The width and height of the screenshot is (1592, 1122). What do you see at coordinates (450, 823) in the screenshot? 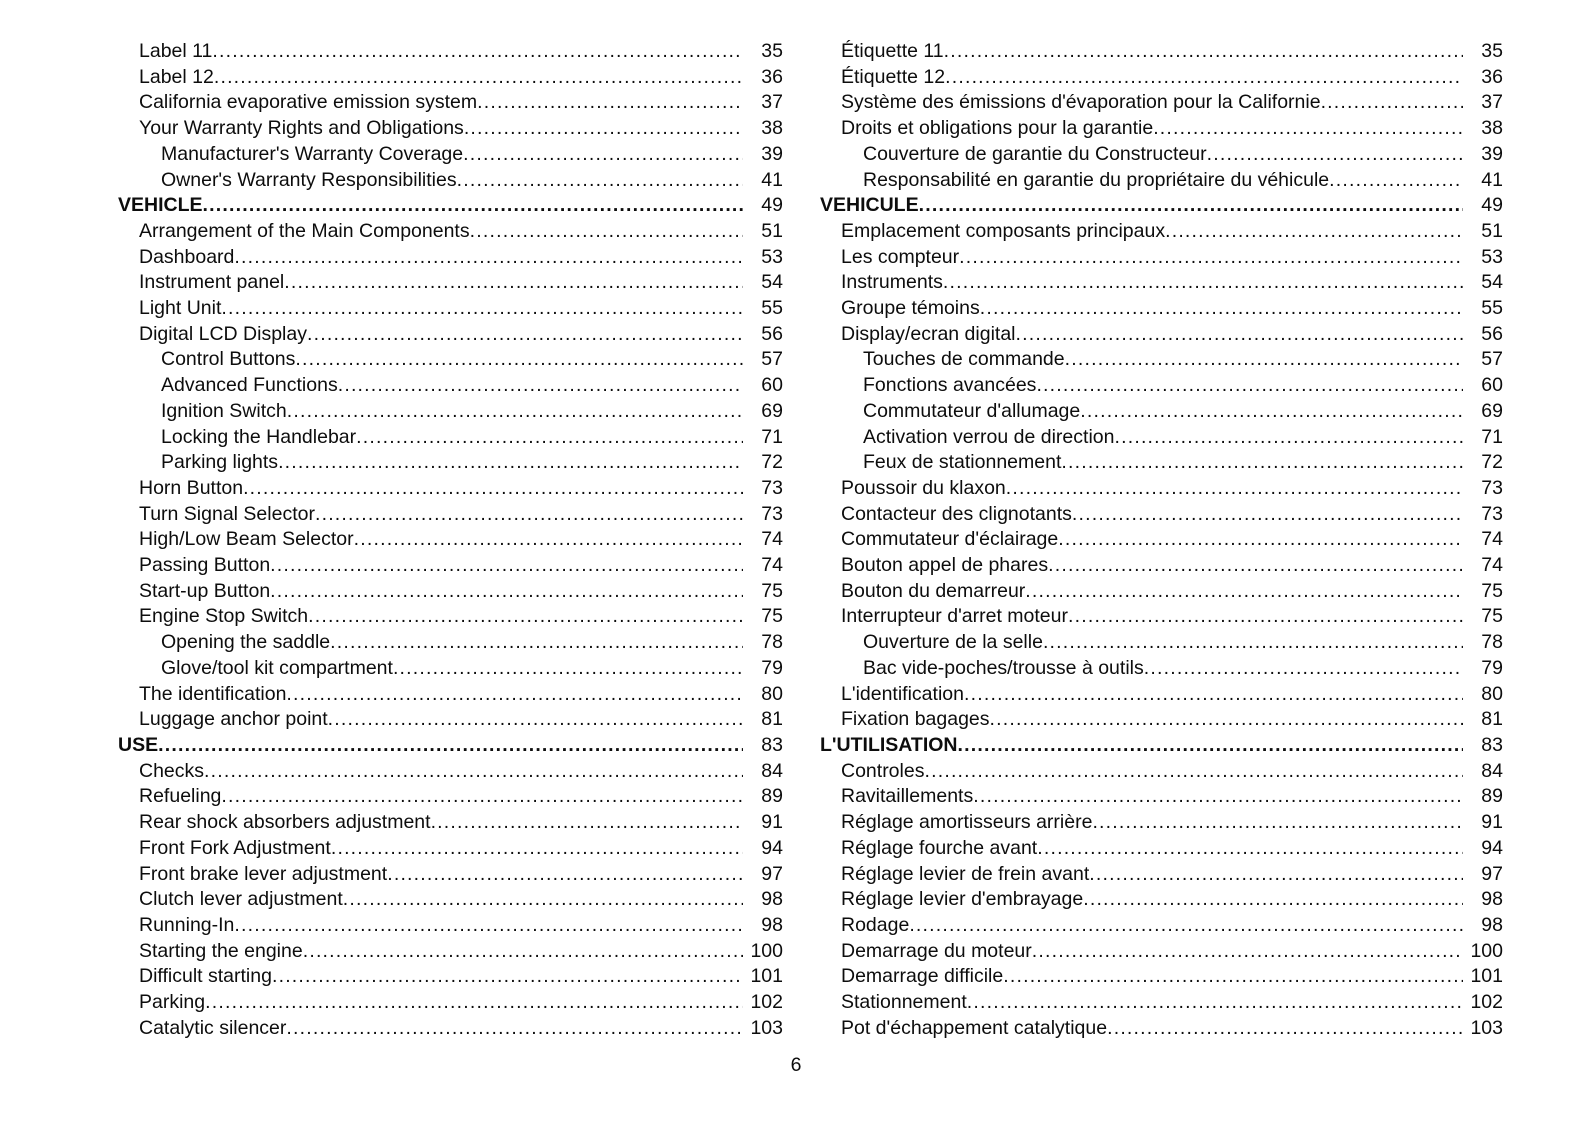
I see `toc-entry: Rear shock absorbers adjustment 91` at bounding box center [450, 823].